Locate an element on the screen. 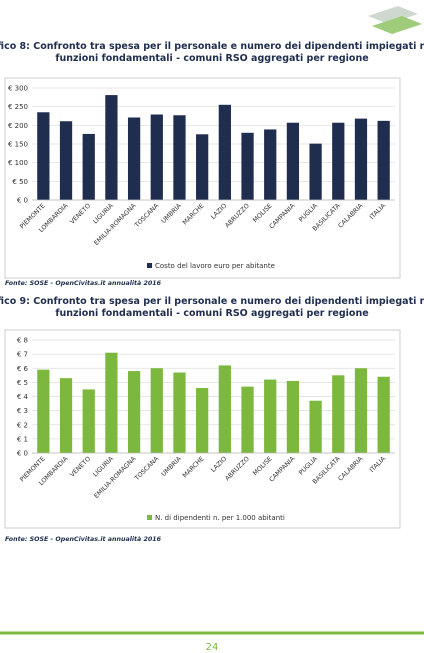  y-tick-label: € 250 is located at coordinates (18, 107).